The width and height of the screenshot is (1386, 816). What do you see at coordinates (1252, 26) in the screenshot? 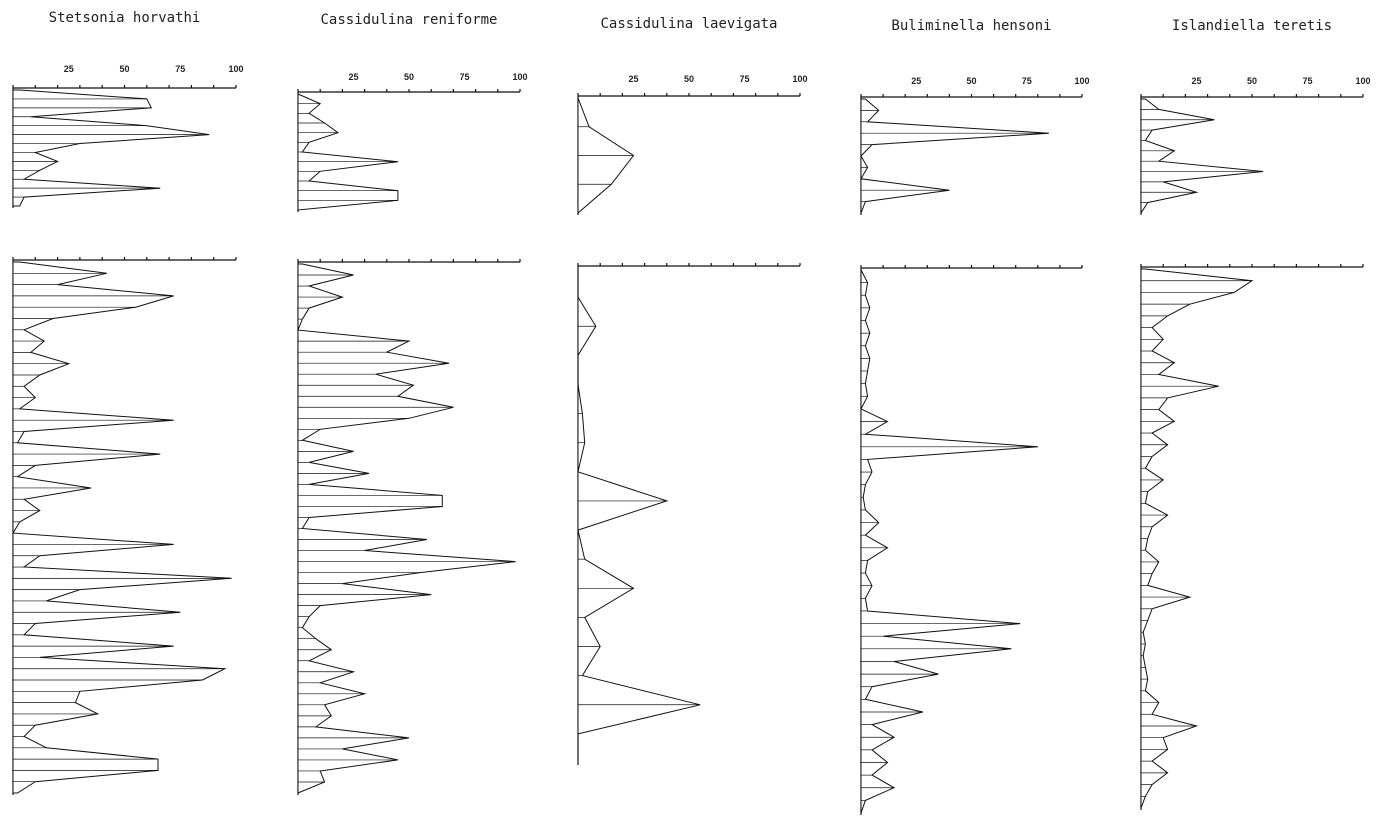
I see `panel-title: Islandiella teretis` at bounding box center [1252, 26].